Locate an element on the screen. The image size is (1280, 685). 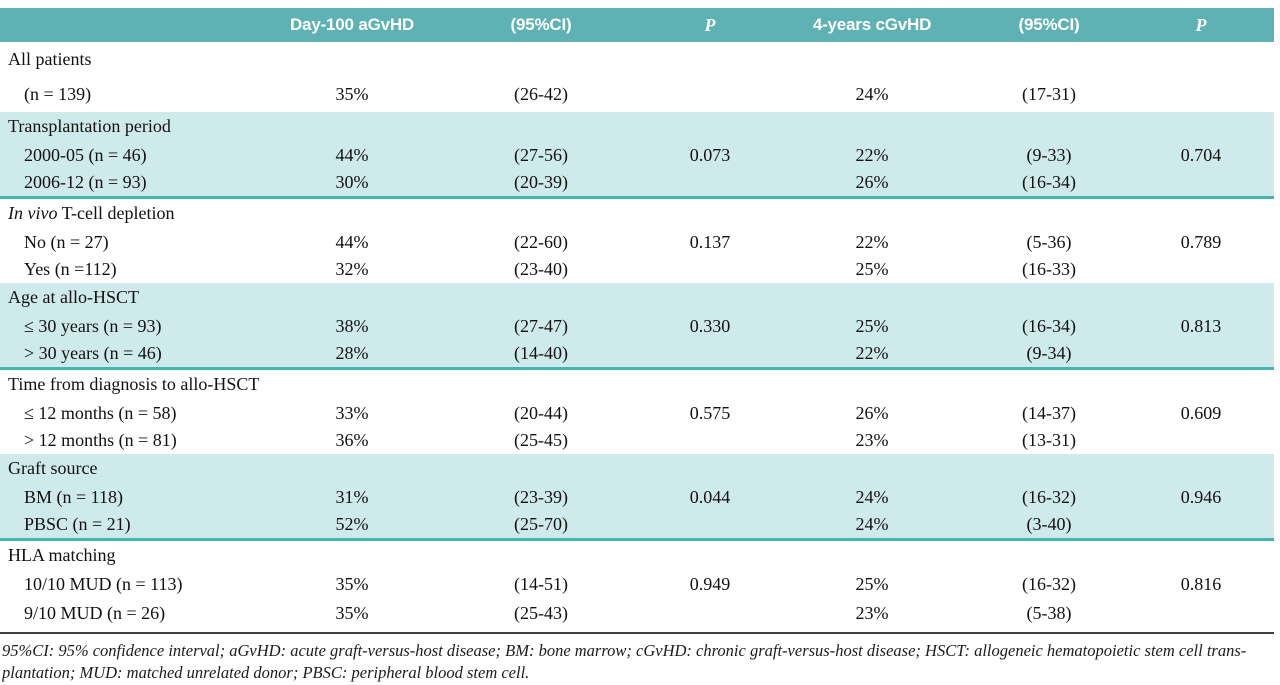
data-row: Yes (n =112) 32% (23-40) 25% (16-33) is located at coordinates (637, 269).